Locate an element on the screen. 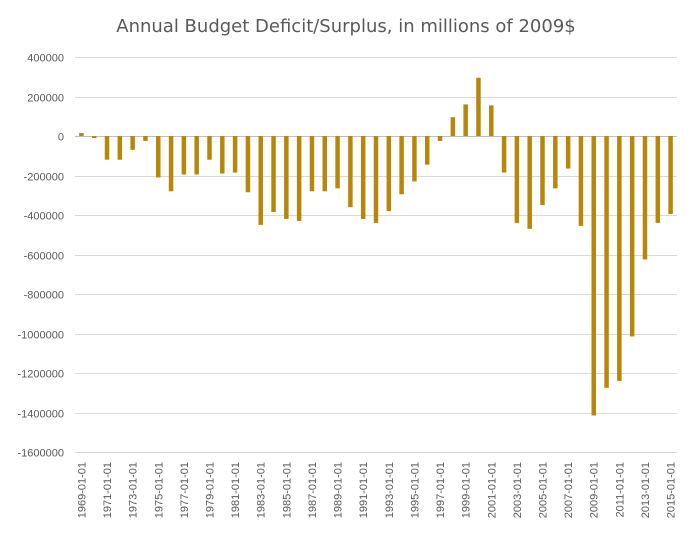 This screenshot has width=693, height=536. x-tick-label: 1973-01-01 is located at coordinates (134, 490).